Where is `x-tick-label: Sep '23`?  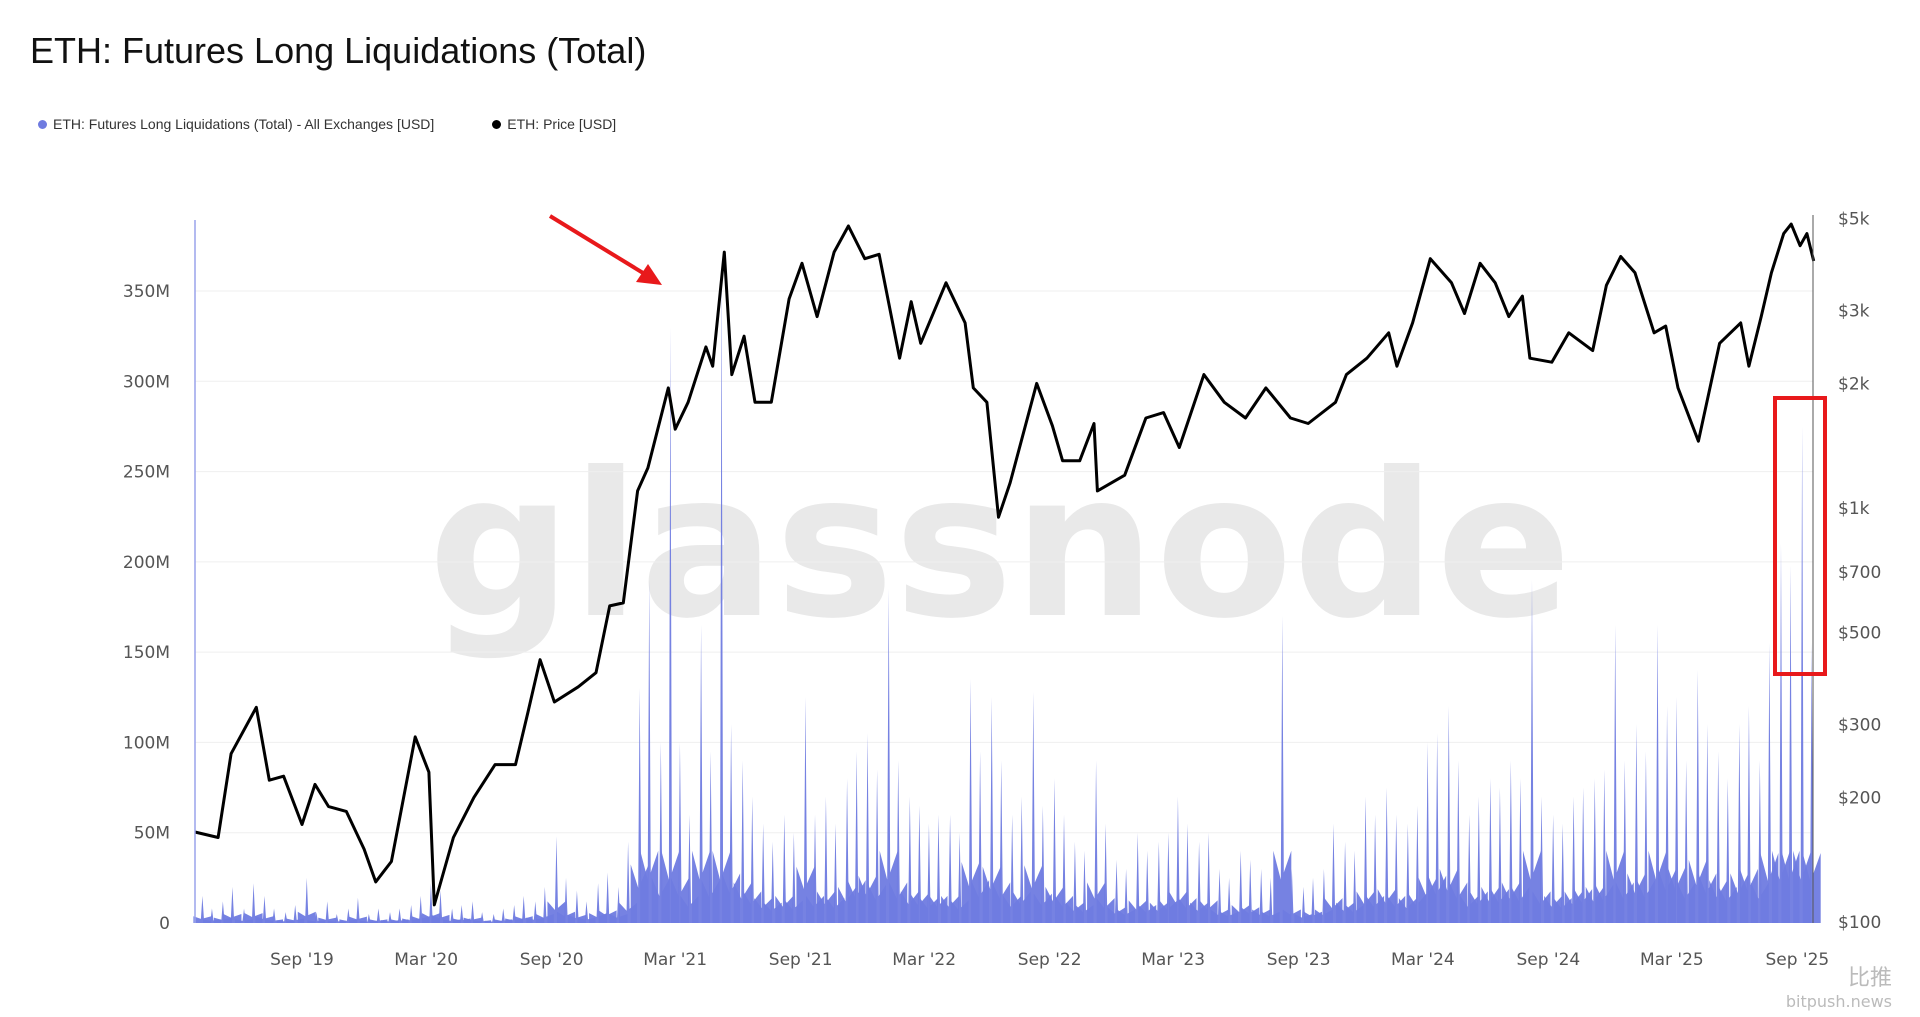
x-tick-label: Sep '23 is located at coordinates (1299, 960).